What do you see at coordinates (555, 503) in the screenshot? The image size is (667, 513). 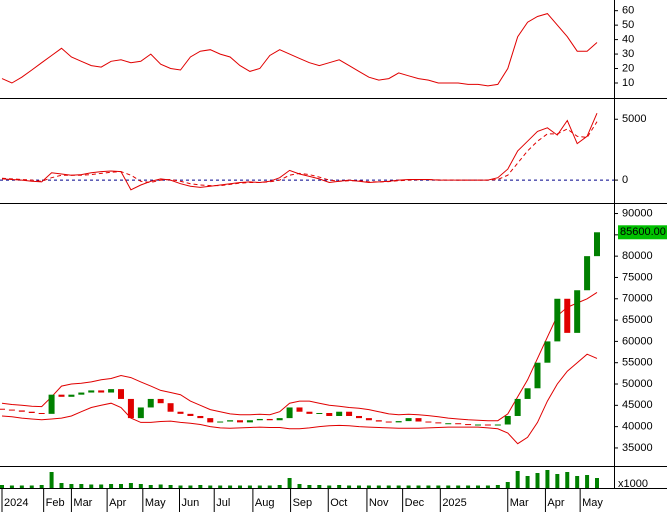 I see `x-tick-label: Apr` at bounding box center [555, 503].